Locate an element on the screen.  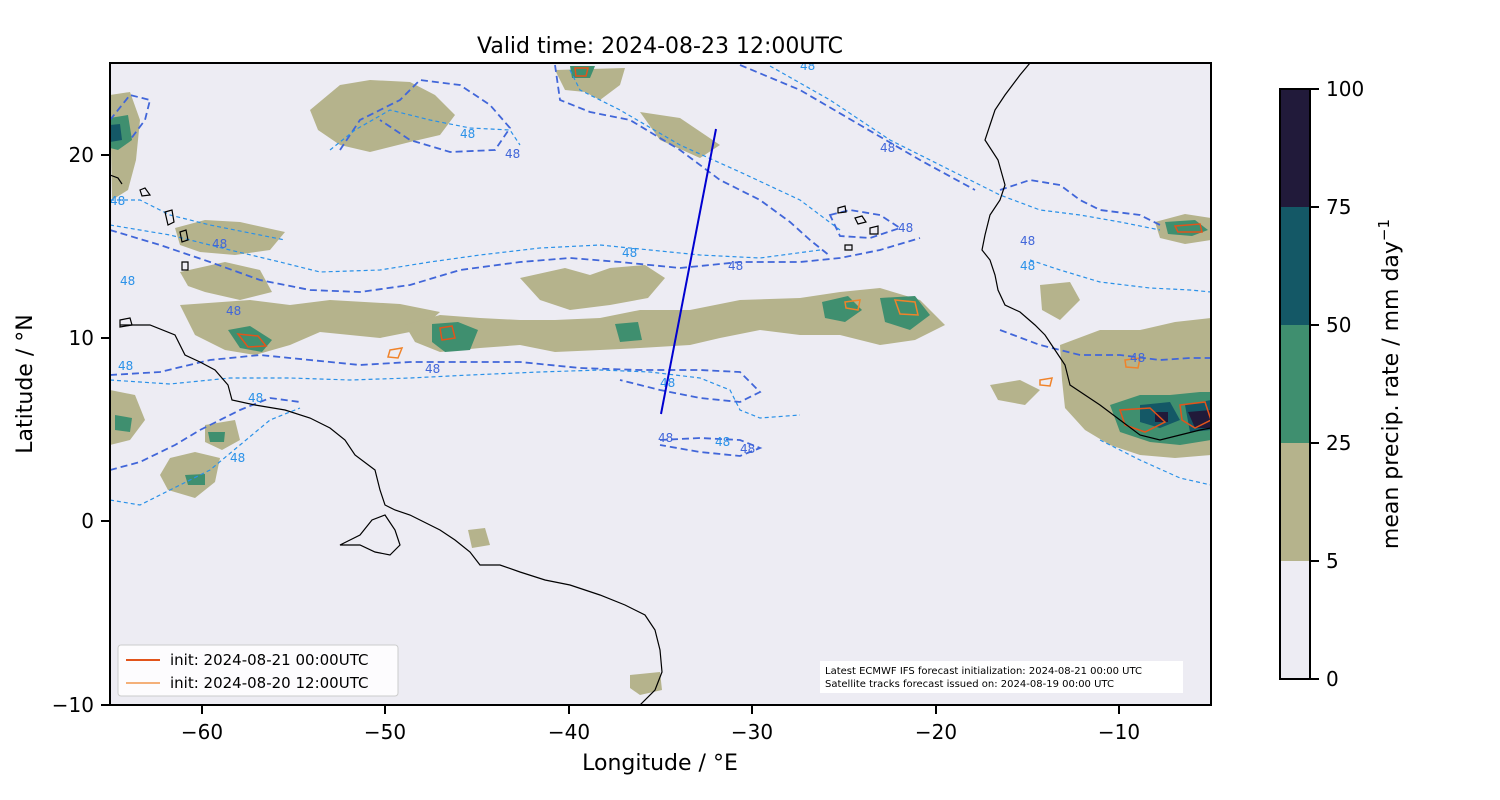
x-tick-label: −20 is located at coordinates (936, 732).